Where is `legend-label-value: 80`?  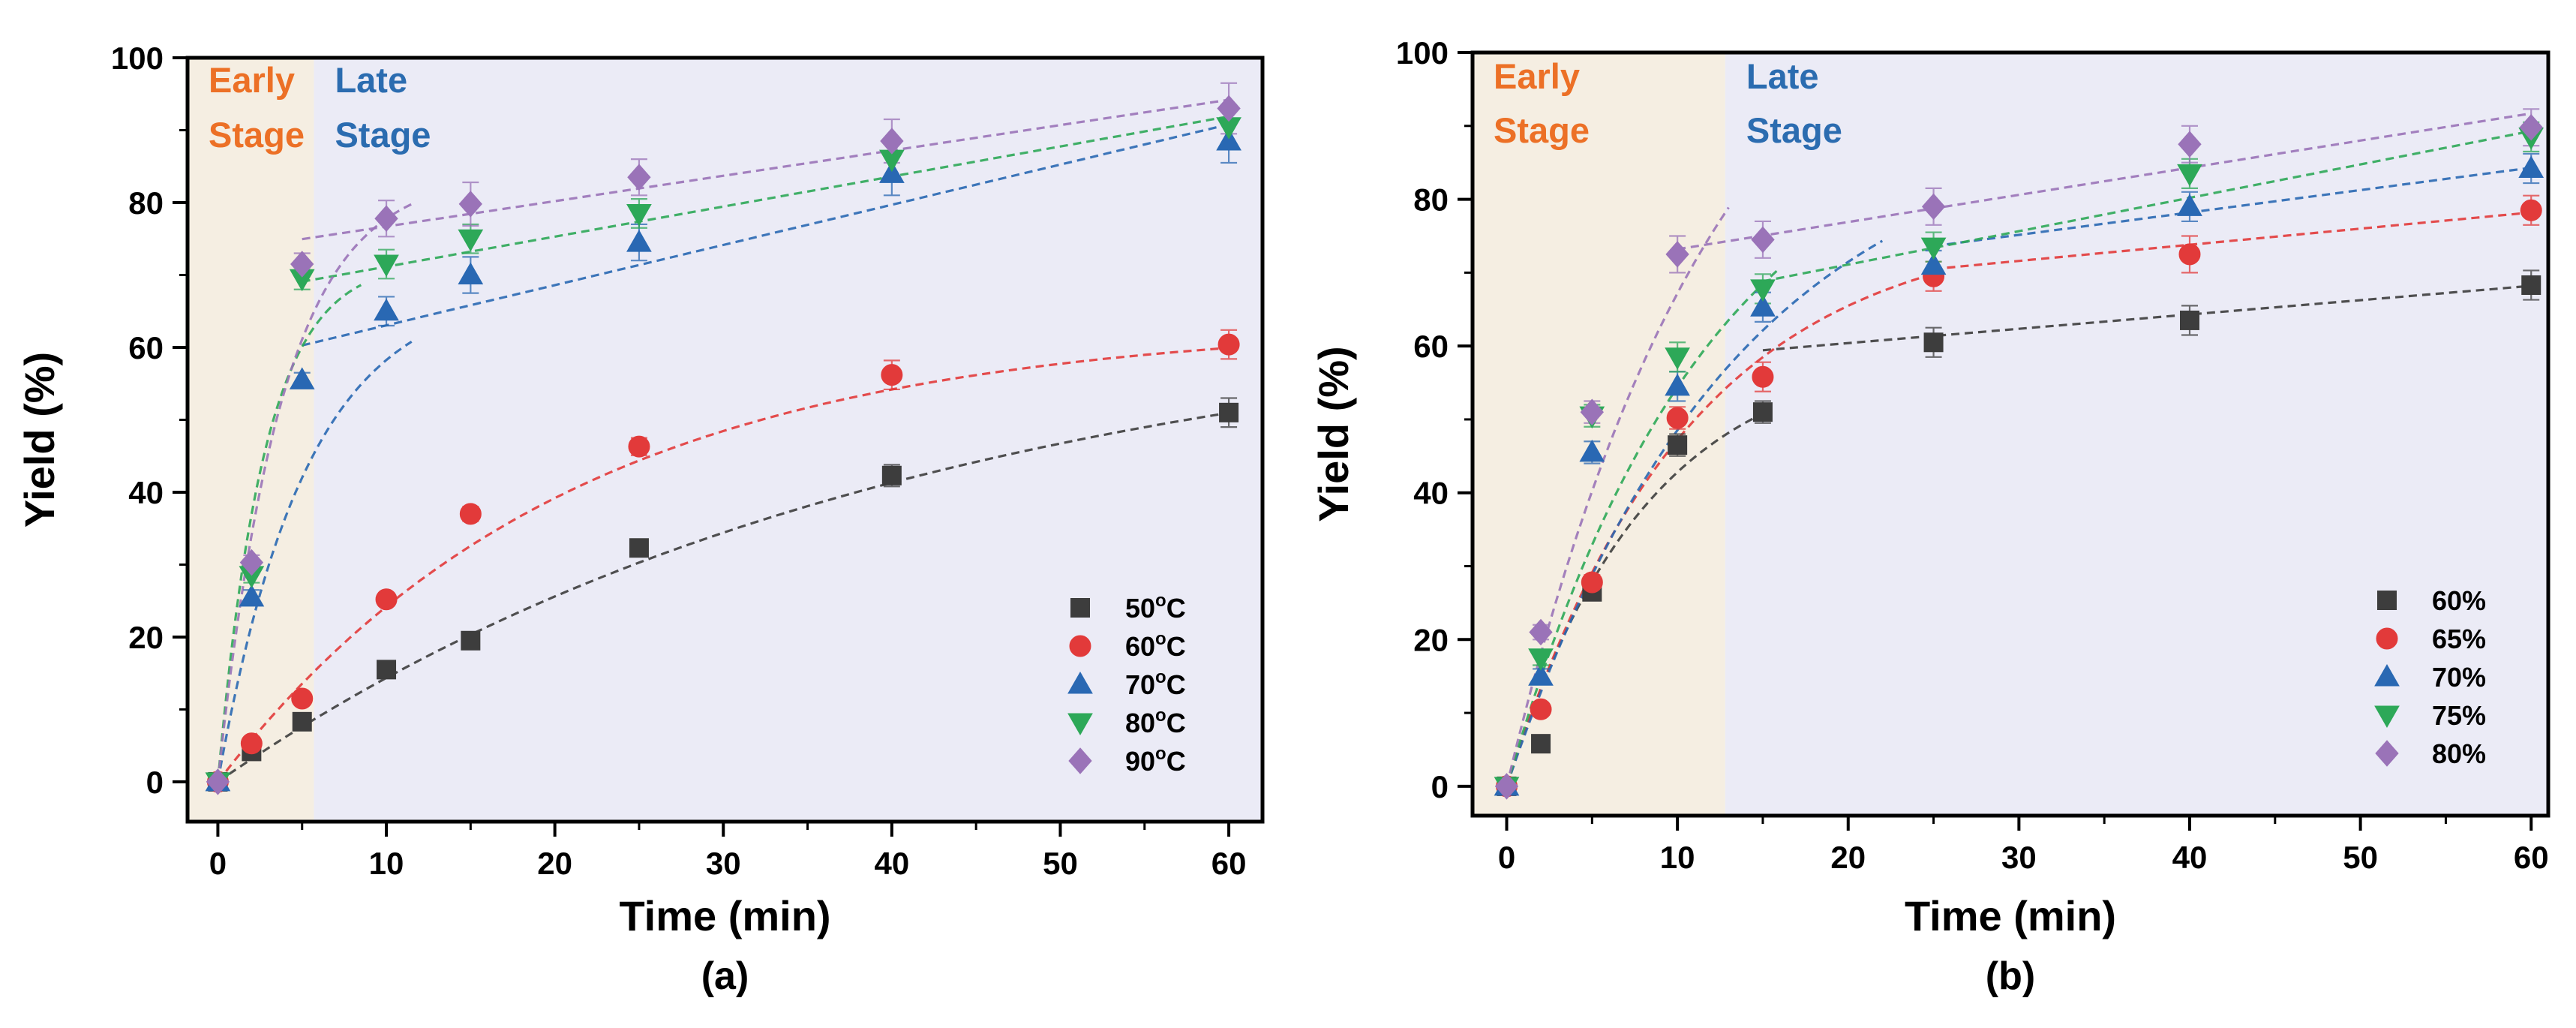
legend-label-value: 80 is located at coordinates (1140, 723).